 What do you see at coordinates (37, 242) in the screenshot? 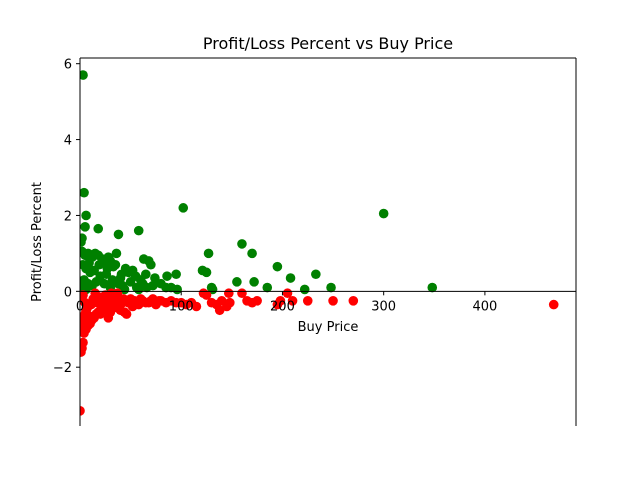
I see `y-axis-label: Profit/Loss Percent` at bounding box center [37, 242].